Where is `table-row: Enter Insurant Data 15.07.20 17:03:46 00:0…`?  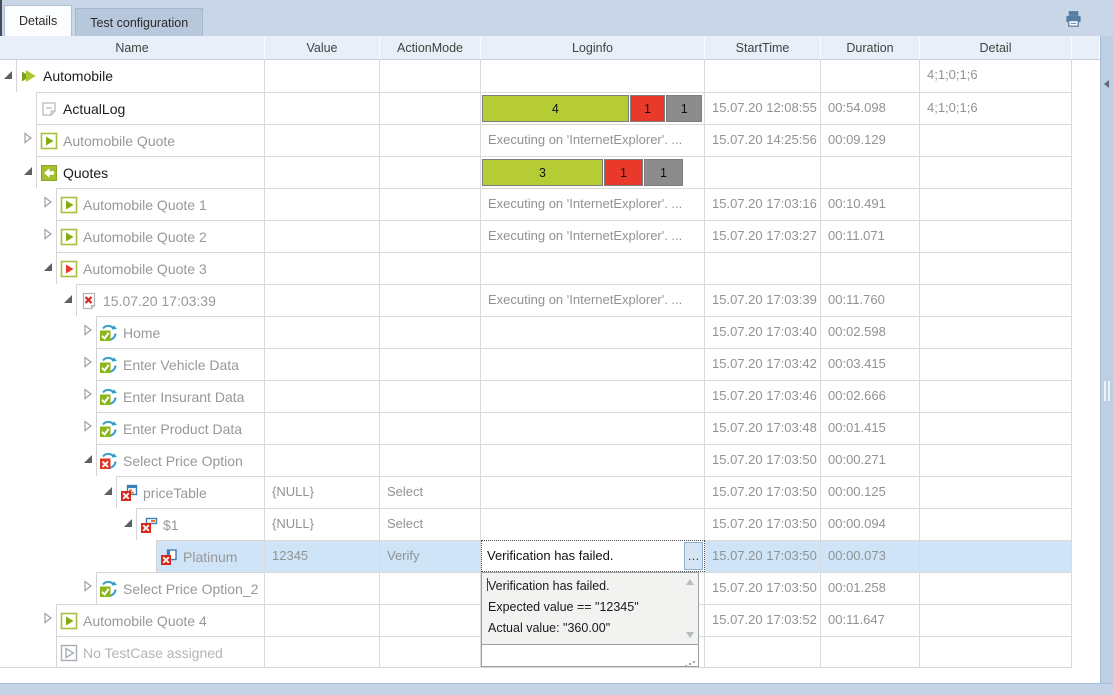 table-row: Enter Insurant Data 15.07.20 17:03:46 00:0… is located at coordinates (550, 396).